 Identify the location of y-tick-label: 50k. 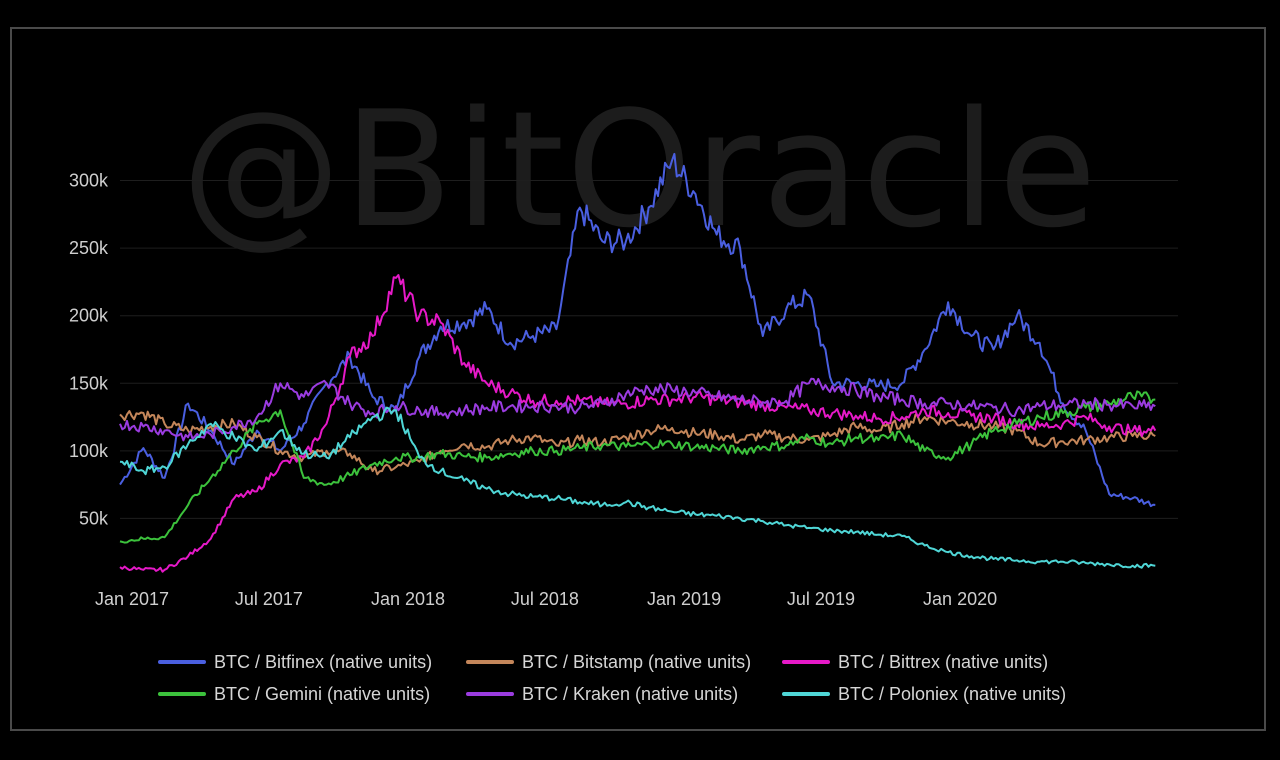
(94, 518).